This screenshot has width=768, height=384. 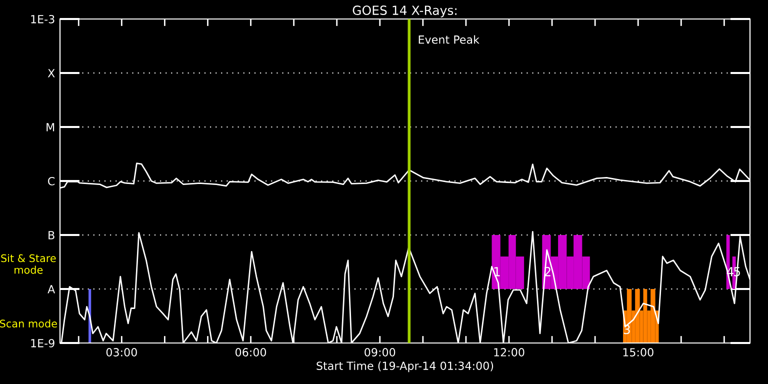 What do you see at coordinates (52, 289) in the screenshot?
I see `y-tick-label: A` at bounding box center [52, 289].